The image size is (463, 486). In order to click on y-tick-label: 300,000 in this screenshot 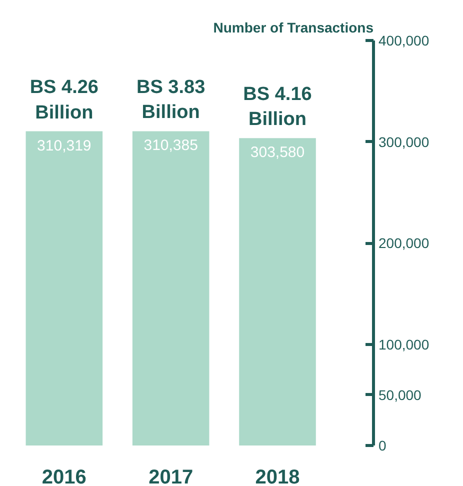, I will do `click(404, 142)`.